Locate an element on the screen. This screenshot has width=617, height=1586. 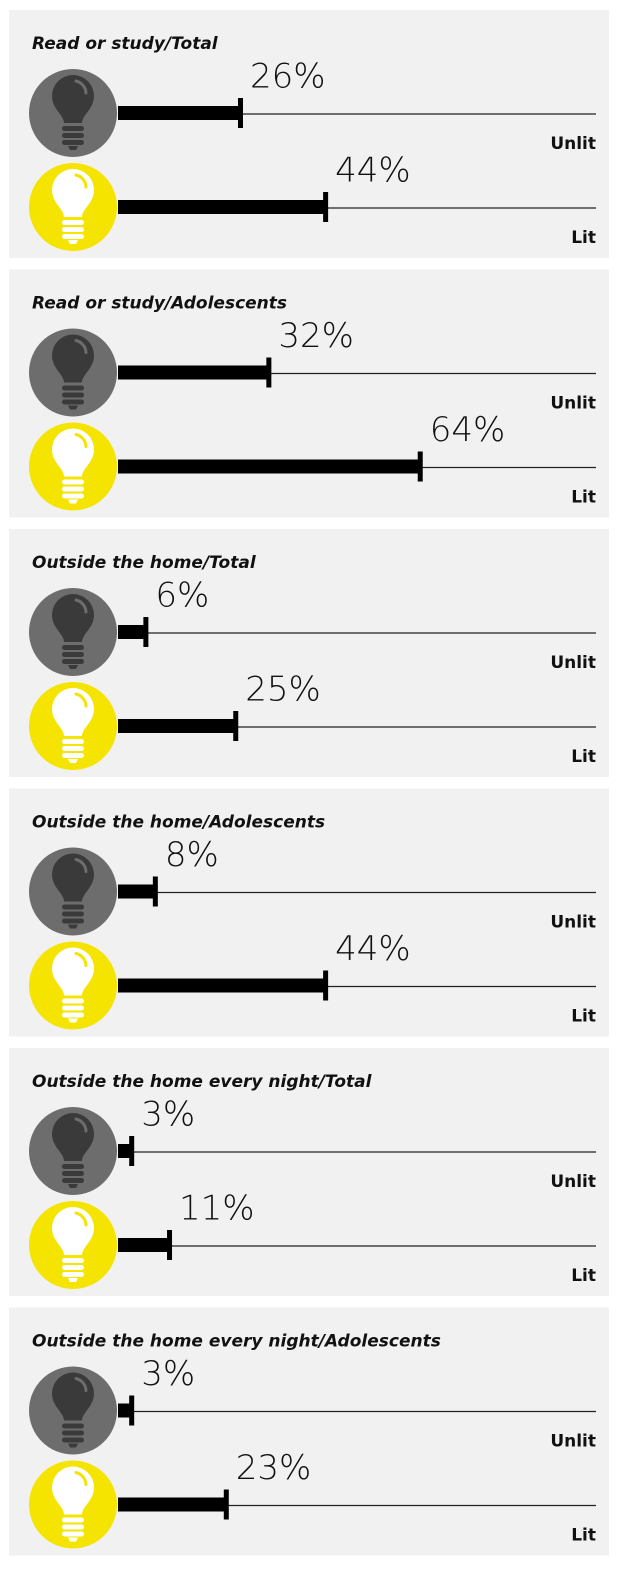
panel-title: Outside the home every night/Adolescents is located at coordinates (236, 1342).